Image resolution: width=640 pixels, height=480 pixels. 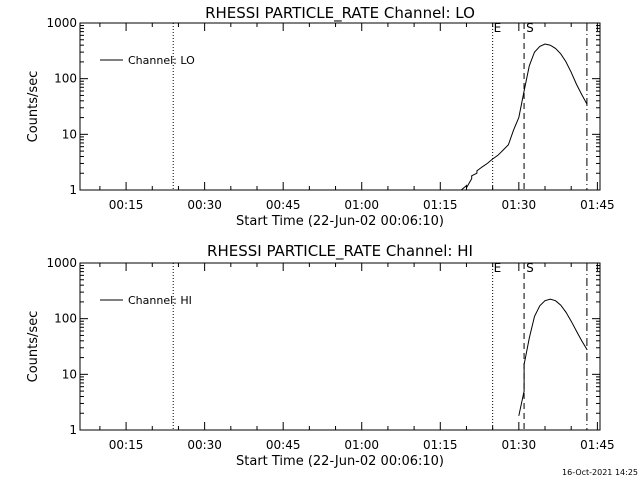 I want to click on chart-title: RHESSI PARTICLE_RATE Channel: LO, so click(x=340, y=13).